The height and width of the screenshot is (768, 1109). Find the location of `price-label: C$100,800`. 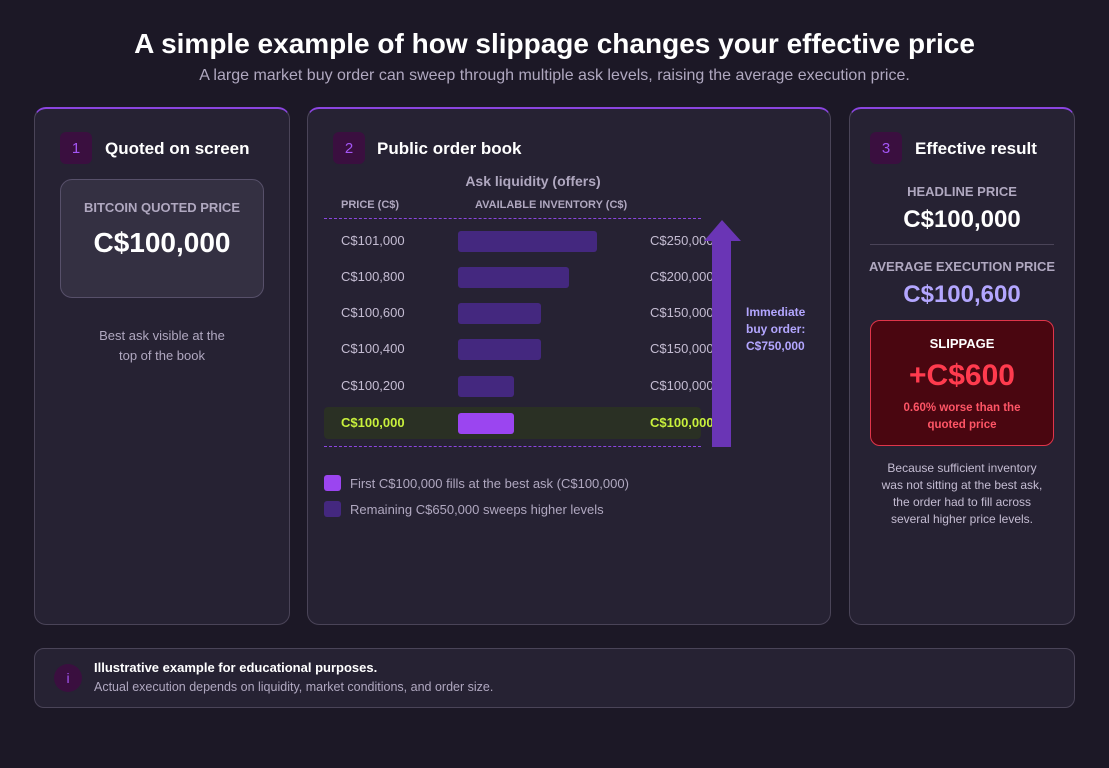

price-label: C$100,800 is located at coordinates (373, 276).